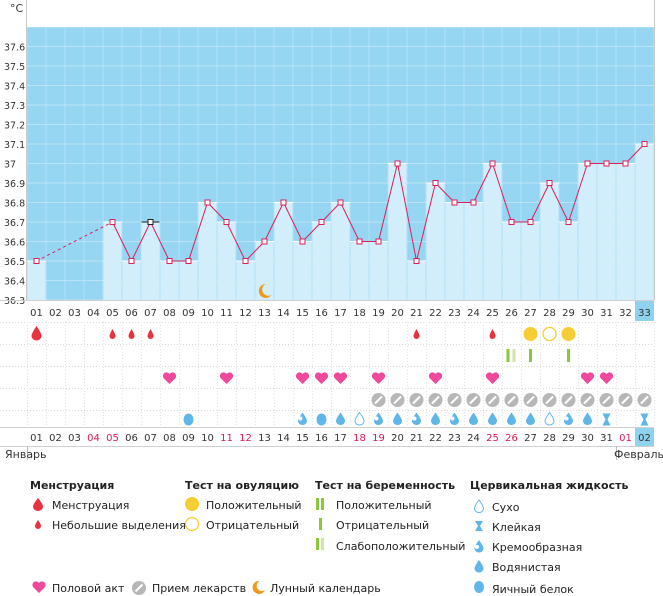 This screenshot has height=596, width=663. I want to click on drop-icon, so click(38, 504).